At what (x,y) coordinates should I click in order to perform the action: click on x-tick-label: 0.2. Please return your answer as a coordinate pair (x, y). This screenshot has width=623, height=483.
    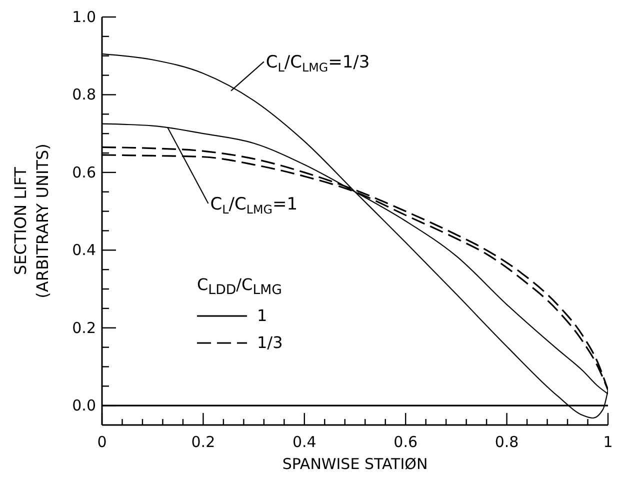
    Looking at the image, I should click on (203, 442).